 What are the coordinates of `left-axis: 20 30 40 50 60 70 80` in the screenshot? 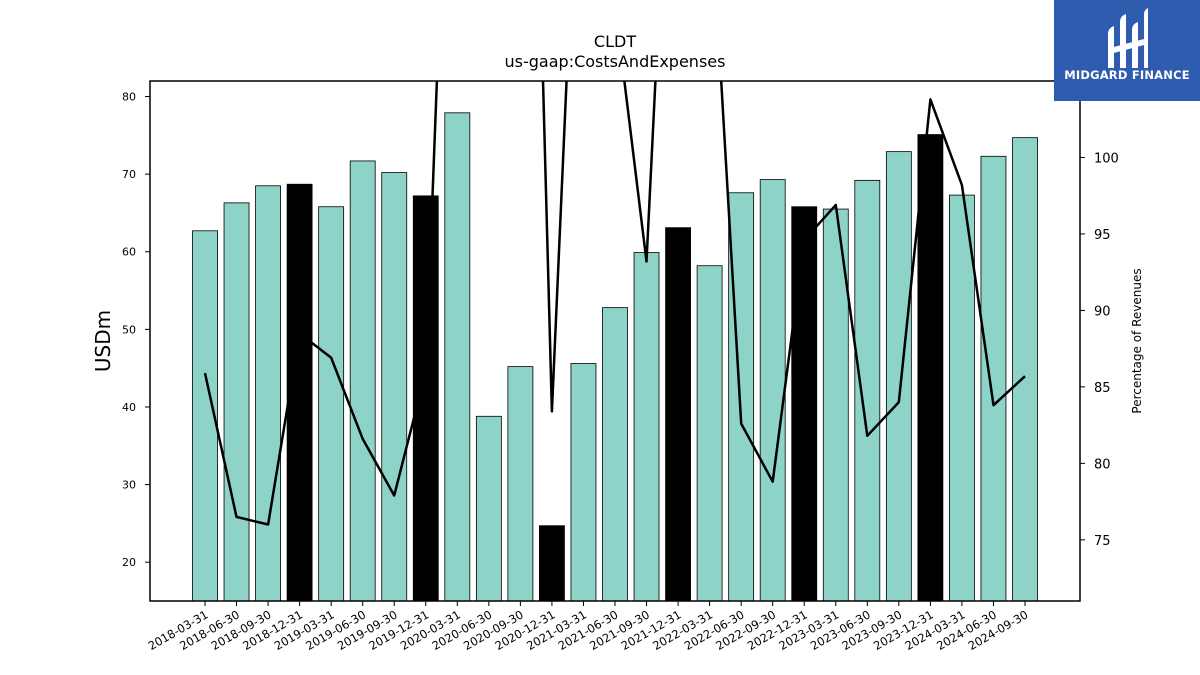 It's located at (136, 330).